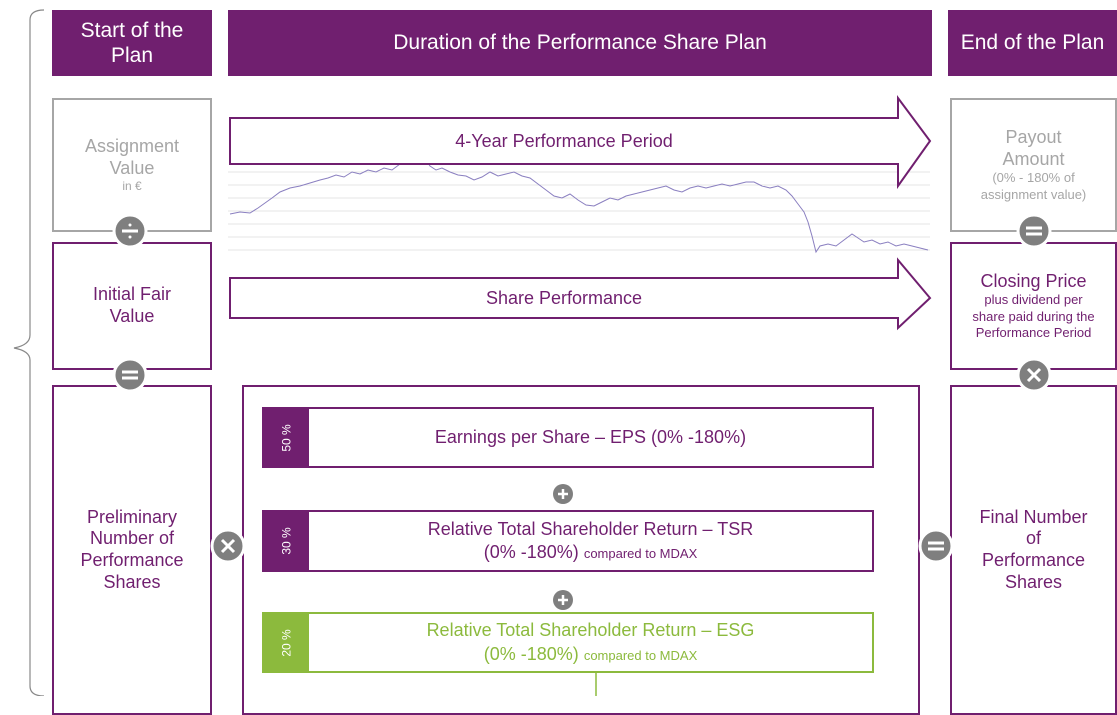  I want to click on fair-value-title: Initial Fair Value, so click(132, 305).